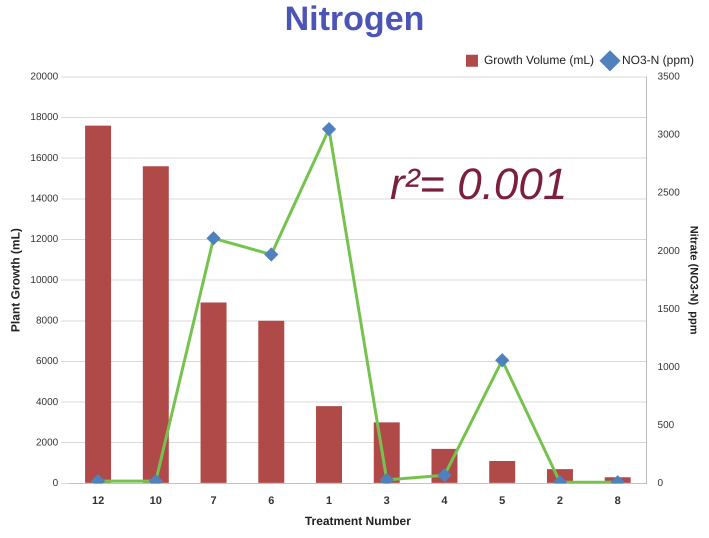 The width and height of the screenshot is (709, 538). Describe the element at coordinates (271, 501) in the screenshot. I see `x-tick-label: 6` at that location.